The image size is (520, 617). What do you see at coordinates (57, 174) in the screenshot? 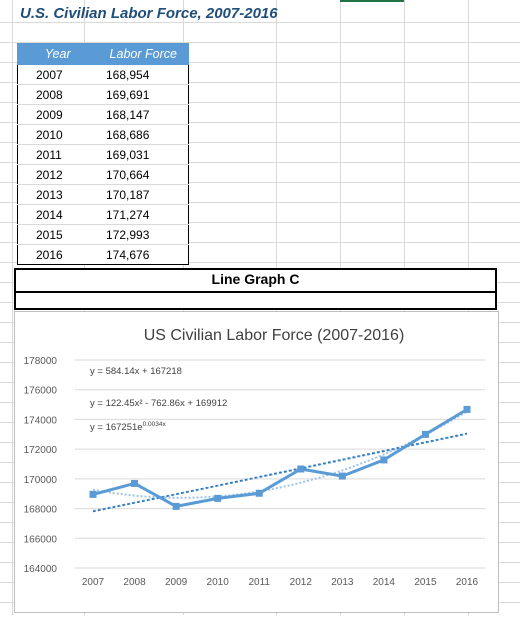
I see `year-cell: 2012` at bounding box center [57, 174].